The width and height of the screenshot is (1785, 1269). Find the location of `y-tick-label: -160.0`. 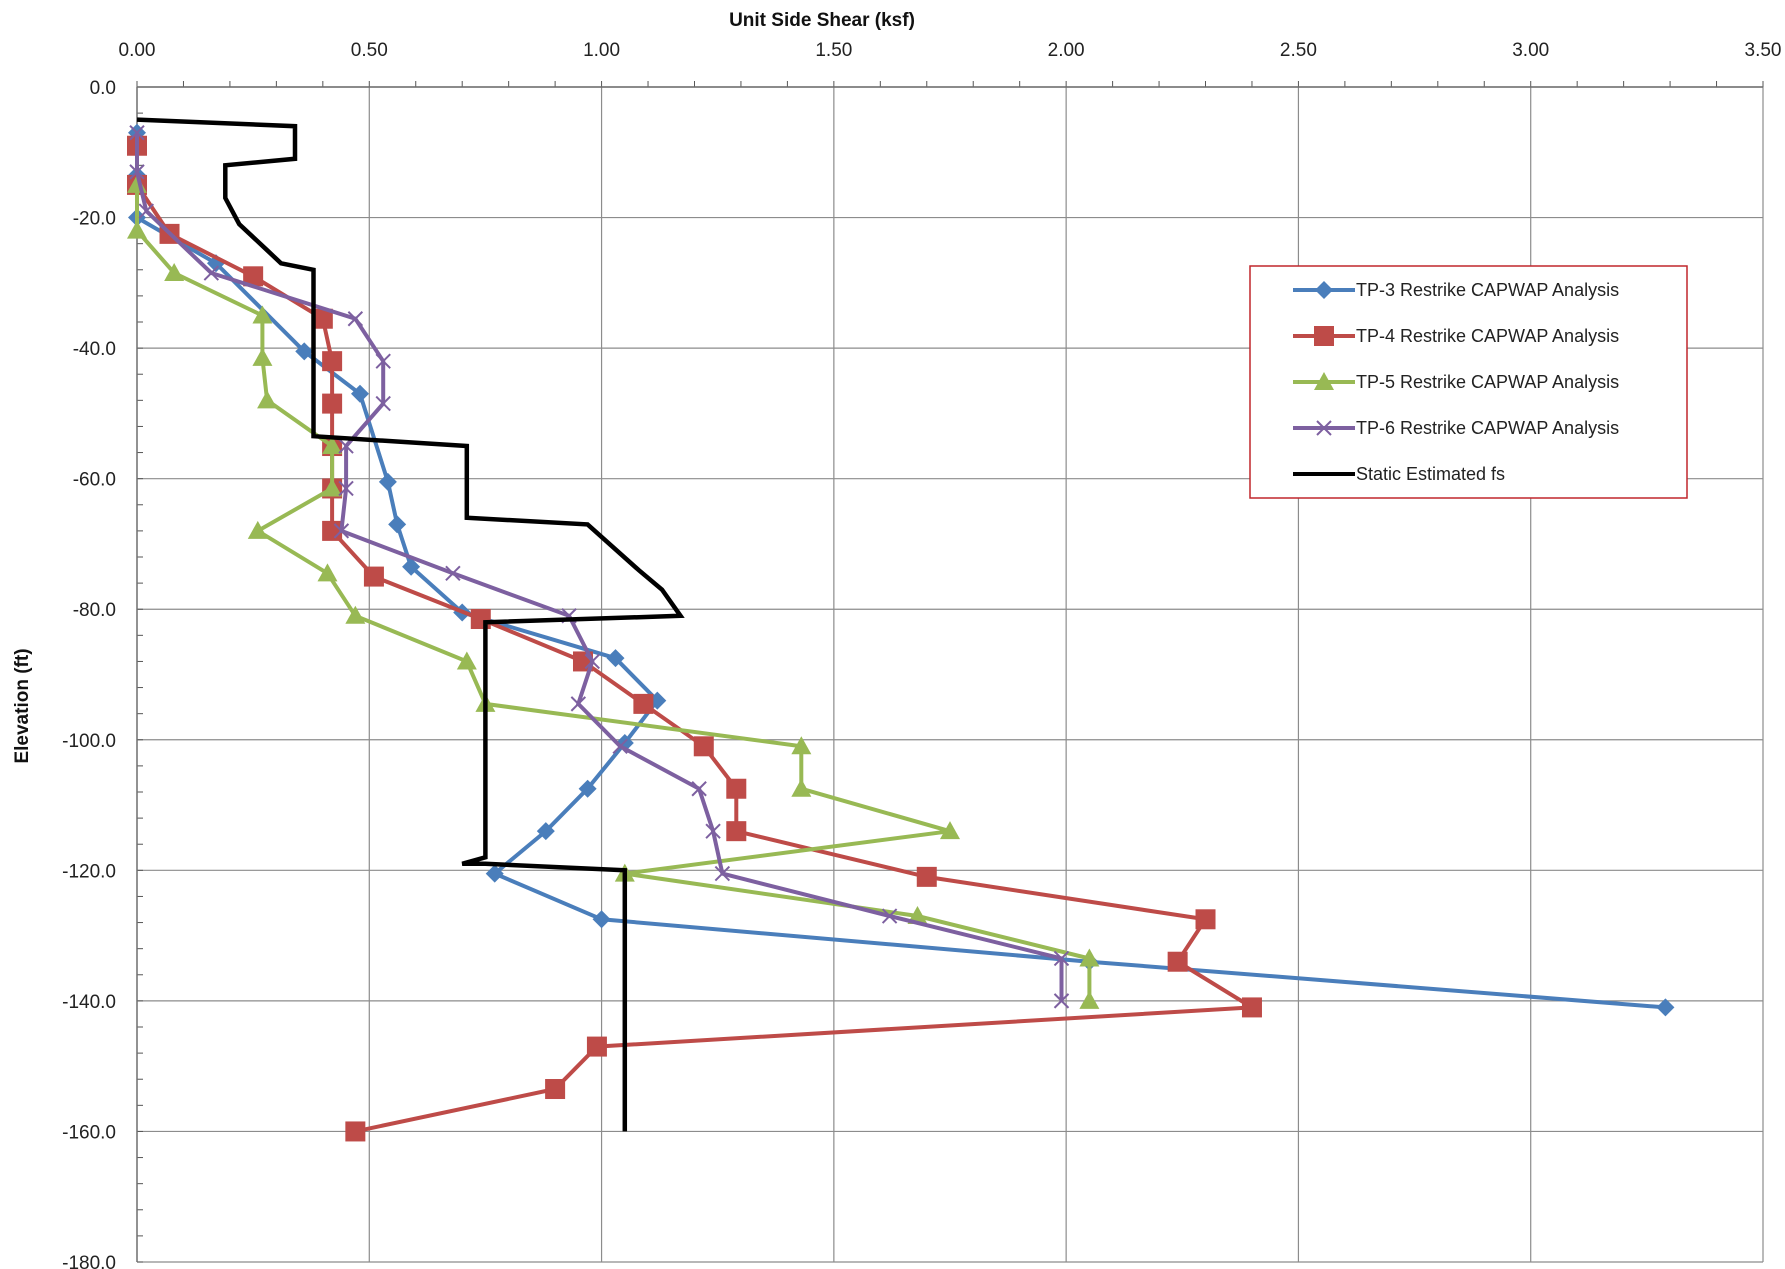

y-tick-label: -160.0 is located at coordinates (89, 1132).